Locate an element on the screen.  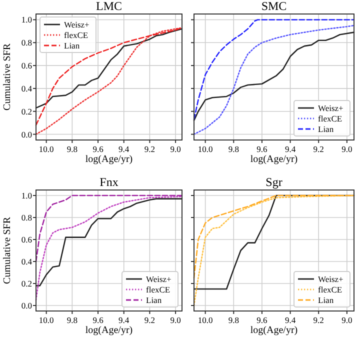
chart-title: Fnx is located at coordinates (109, 182).